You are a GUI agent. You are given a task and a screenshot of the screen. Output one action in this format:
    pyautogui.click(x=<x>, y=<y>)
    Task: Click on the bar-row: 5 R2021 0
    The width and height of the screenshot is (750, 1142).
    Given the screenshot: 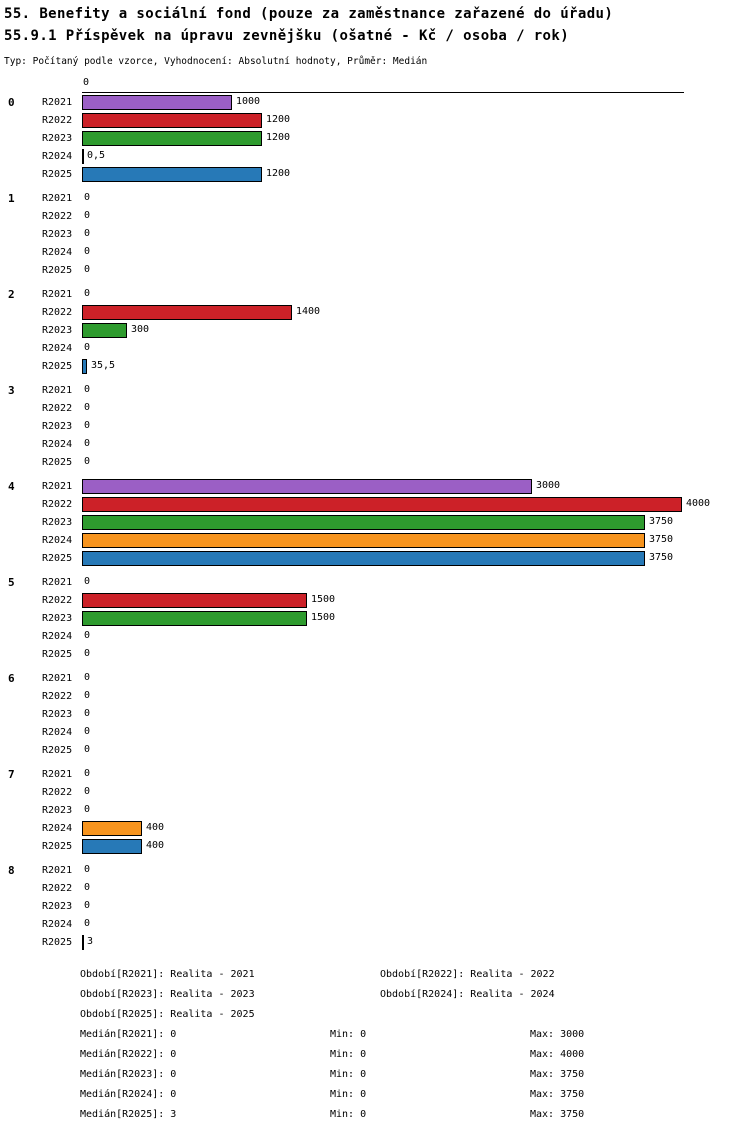 What is the action you would take?
    pyautogui.click(x=375, y=582)
    